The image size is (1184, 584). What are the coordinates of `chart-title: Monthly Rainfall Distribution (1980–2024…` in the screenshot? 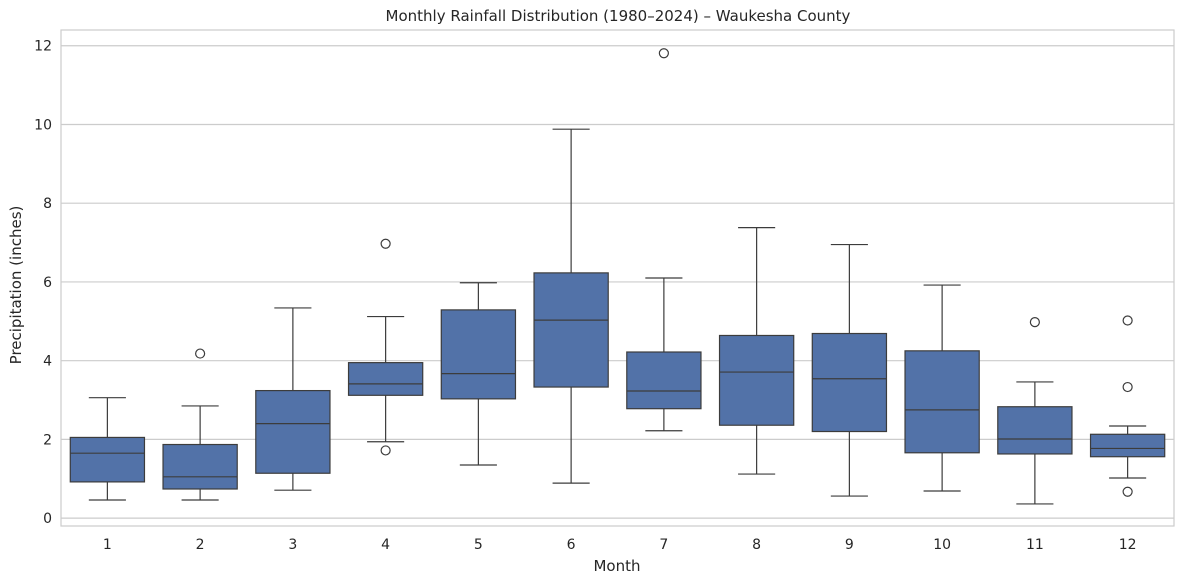 It's located at (618, 16).